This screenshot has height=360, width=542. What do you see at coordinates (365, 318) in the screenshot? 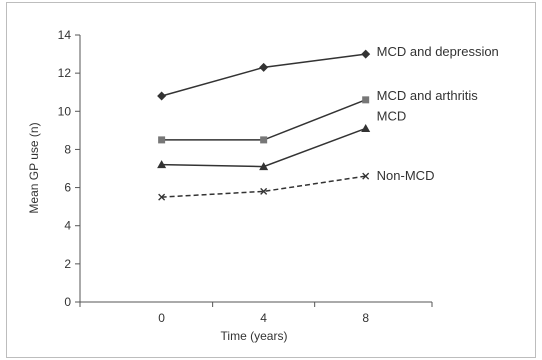
I see `x-tick-label: 8` at bounding box center [365, 318].